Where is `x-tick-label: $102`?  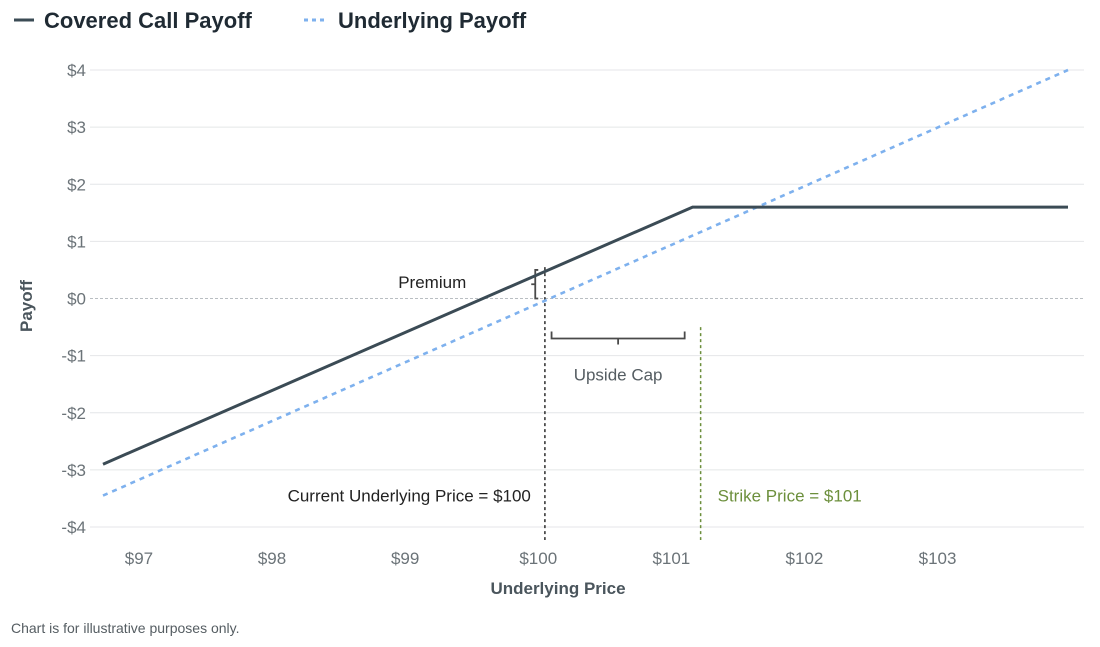 x-tick-label: $102 is located at coordinates (805, 558).